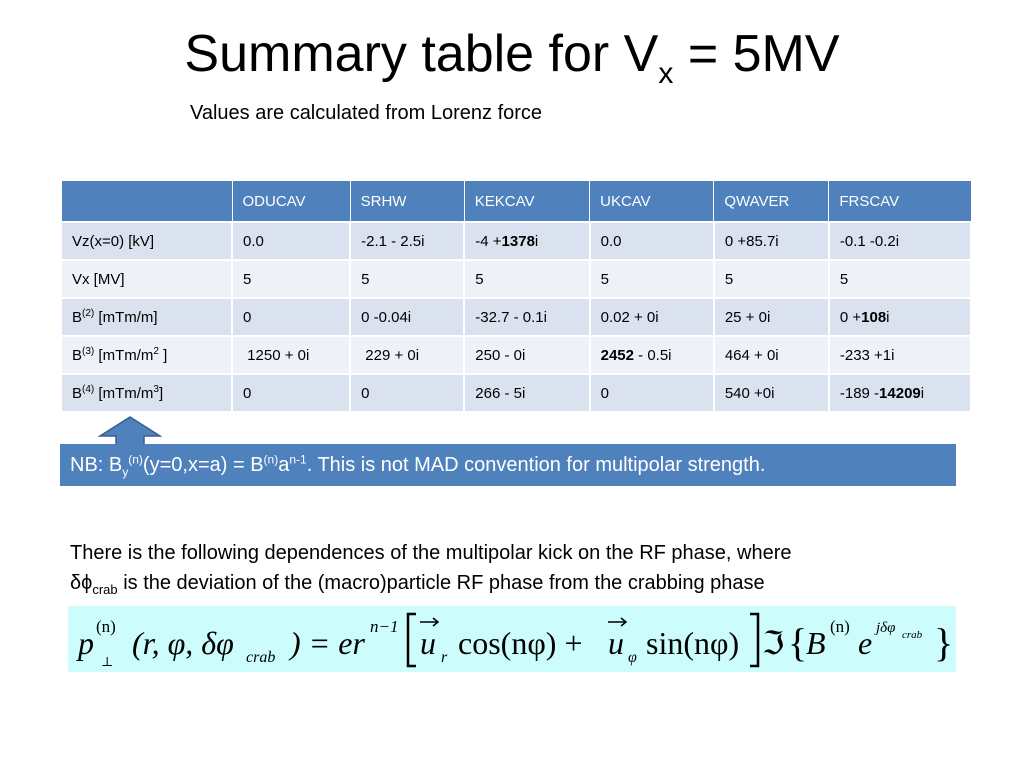 The image size is (1024, 768). I want to click on table-cell: 266 - 5i, so click(527, 393).